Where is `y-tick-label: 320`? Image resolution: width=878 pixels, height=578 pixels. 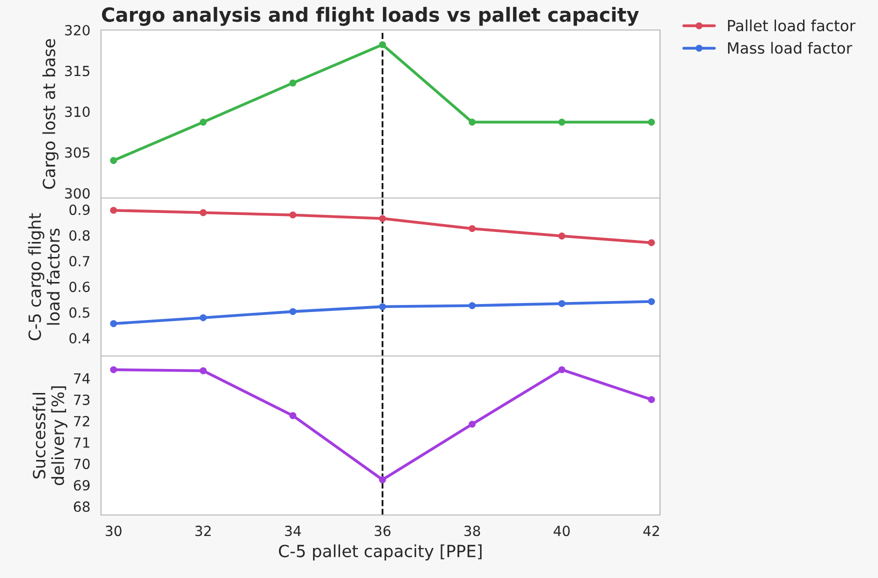
y-tick-label: 320 is located at coordinates (77, 30).